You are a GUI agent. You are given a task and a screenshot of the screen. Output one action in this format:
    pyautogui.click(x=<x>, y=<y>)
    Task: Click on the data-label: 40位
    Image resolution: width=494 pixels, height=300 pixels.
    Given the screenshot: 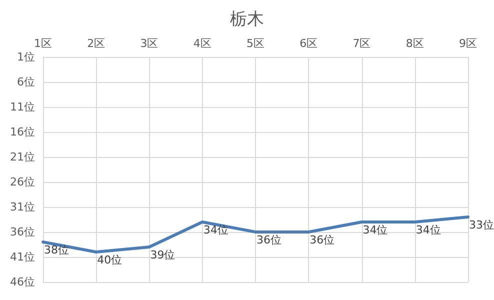 What is the action you would take?
    pyautogui.click(x=109, y=260)
    